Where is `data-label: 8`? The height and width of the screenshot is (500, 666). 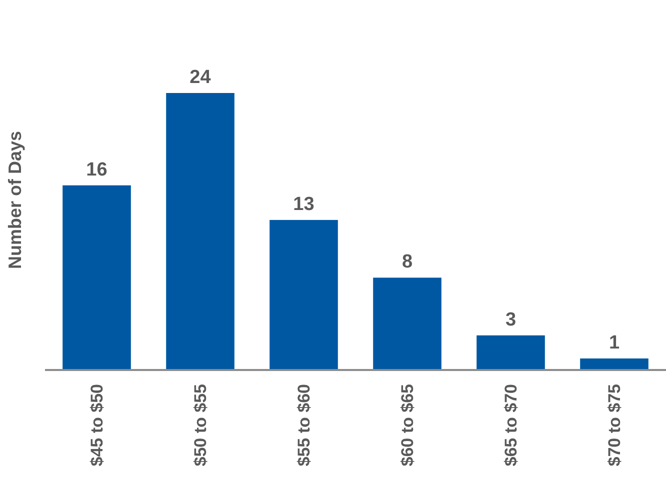
data-label: 8 is located at coordinates (407, 262).